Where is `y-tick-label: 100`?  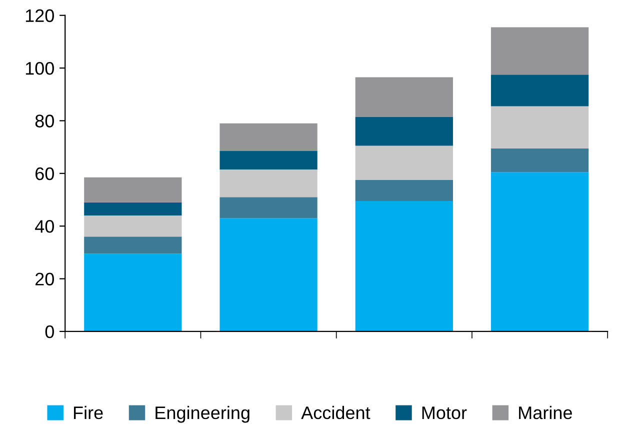
y-tick-label: 100 is located at coordinates (40, 68).